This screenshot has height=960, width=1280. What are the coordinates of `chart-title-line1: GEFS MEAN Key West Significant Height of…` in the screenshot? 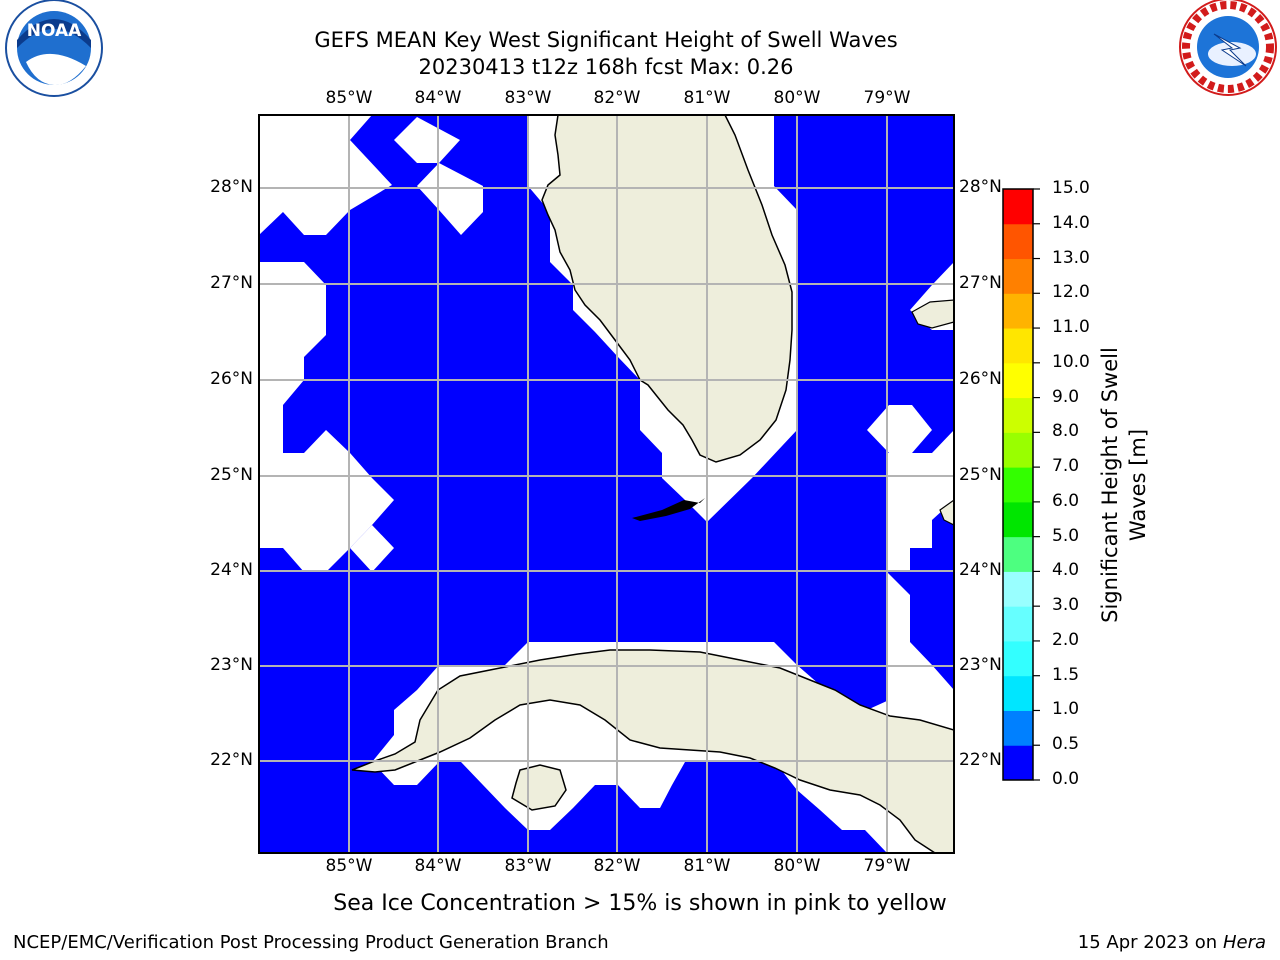 It's located at (606, 40).